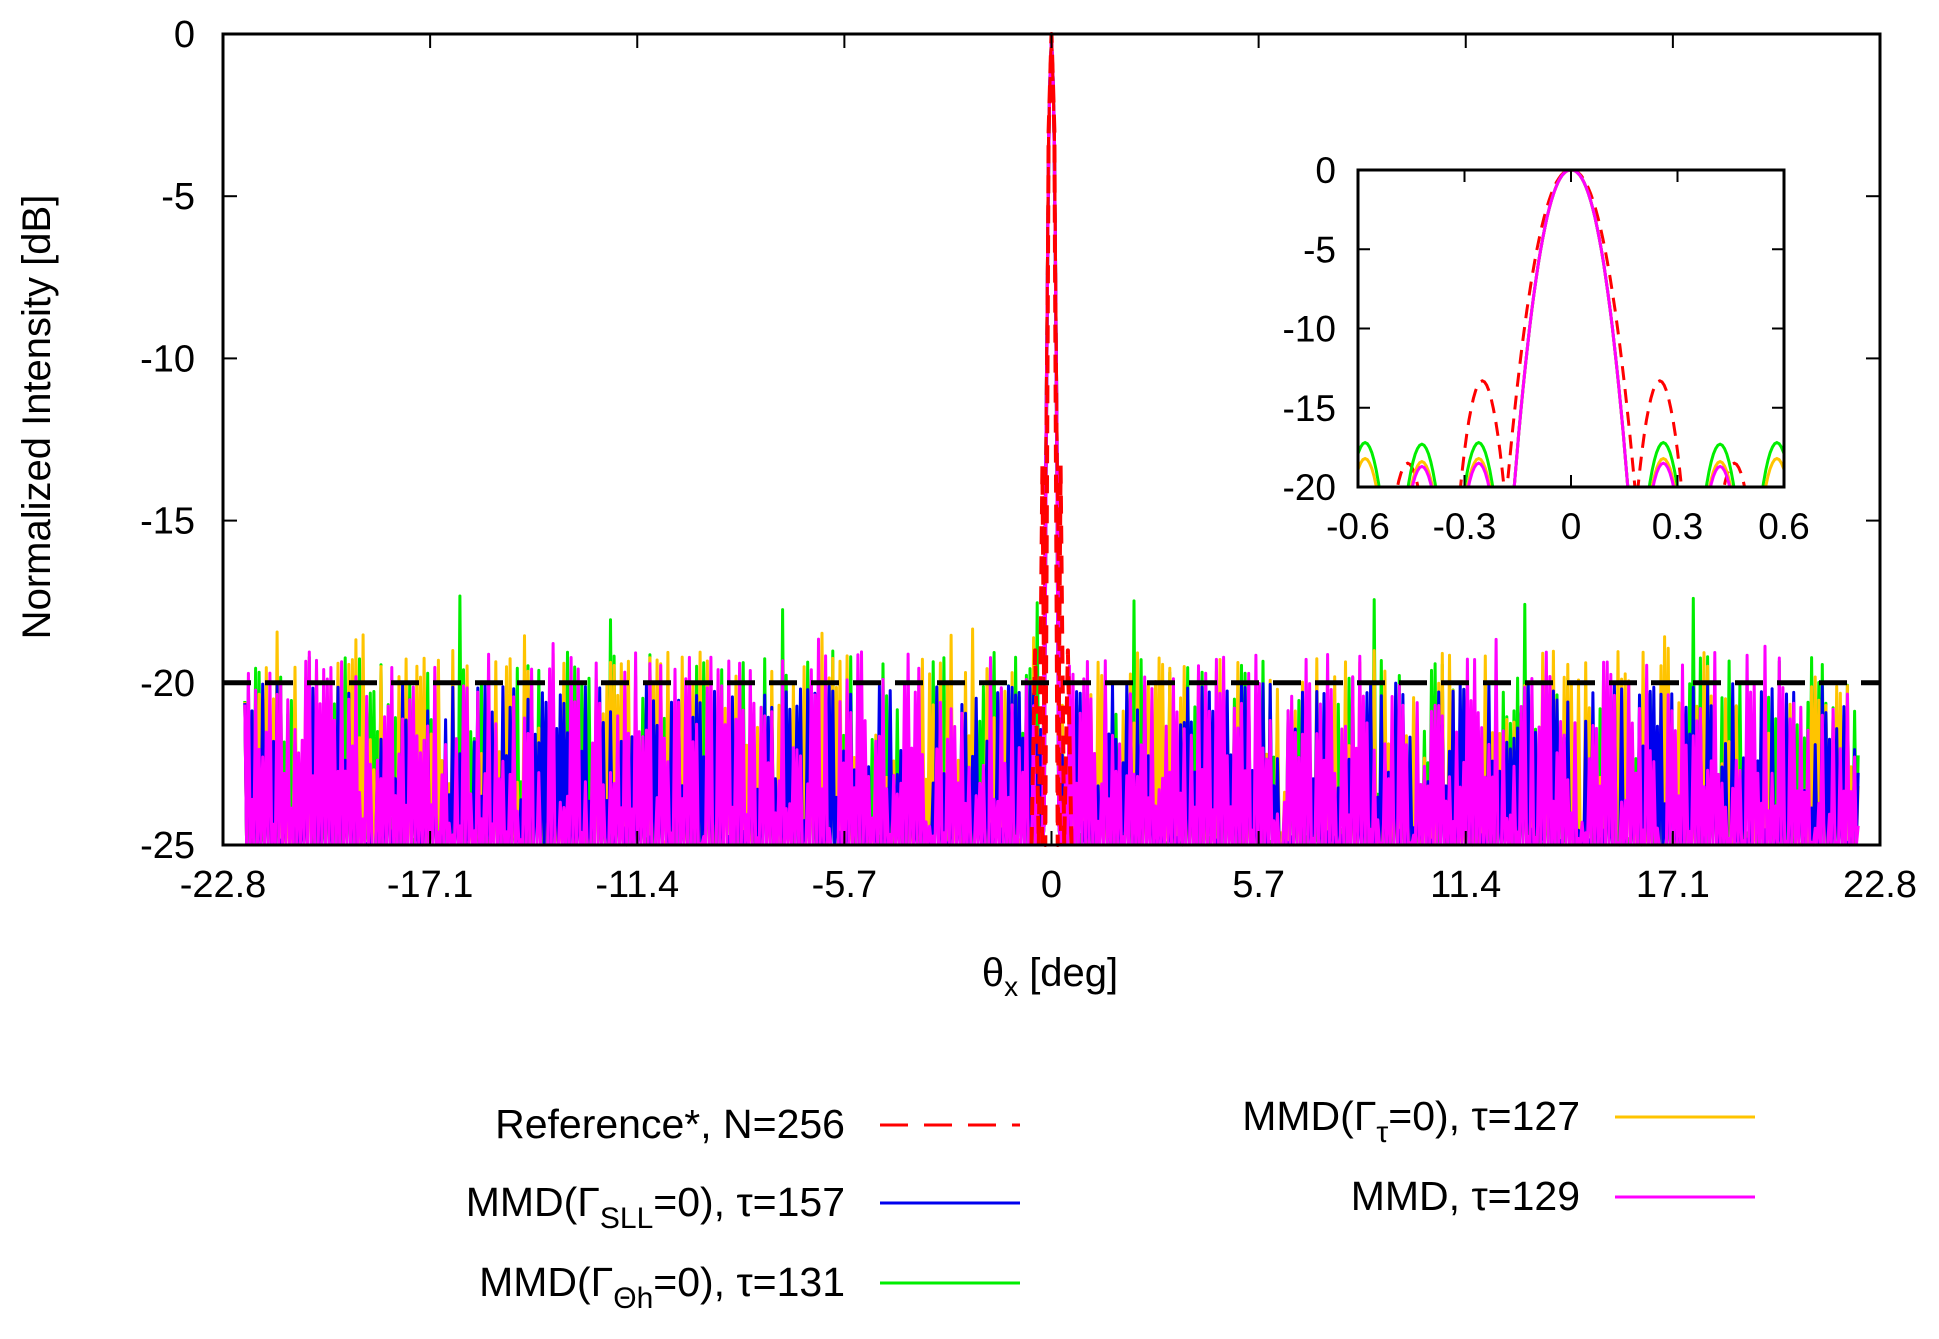 The image size is (1939, 1339). I want to click on inset-y-tick-label: -15, so click(1309, 408).